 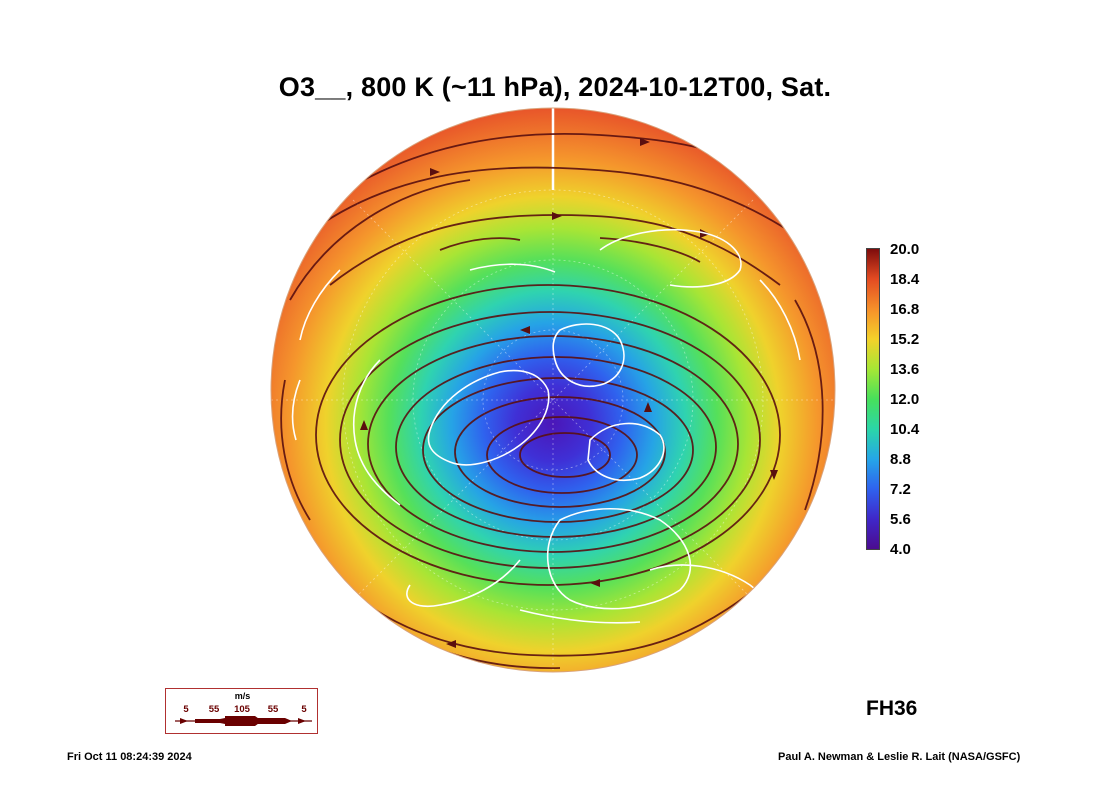 I want to click on footer-timestamp: Fri Oct 11 08:24:39 2024, so click(x=129, y=757).